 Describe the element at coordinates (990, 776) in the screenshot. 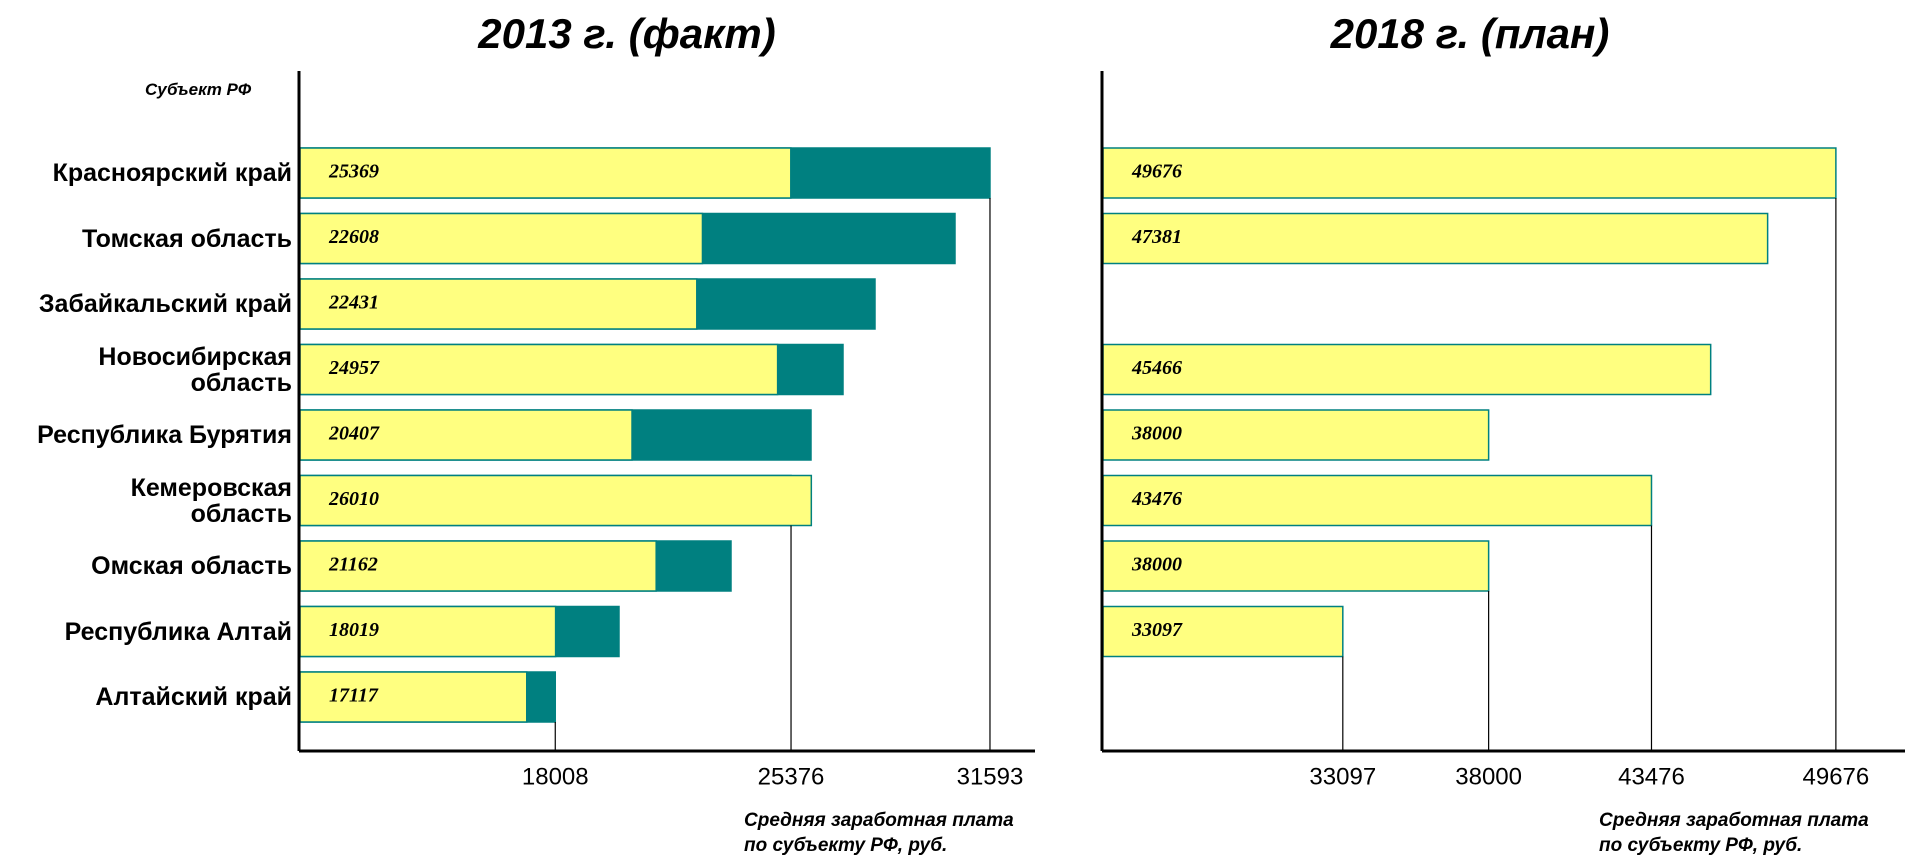

I see `x-tick-label: 31593` at that location.